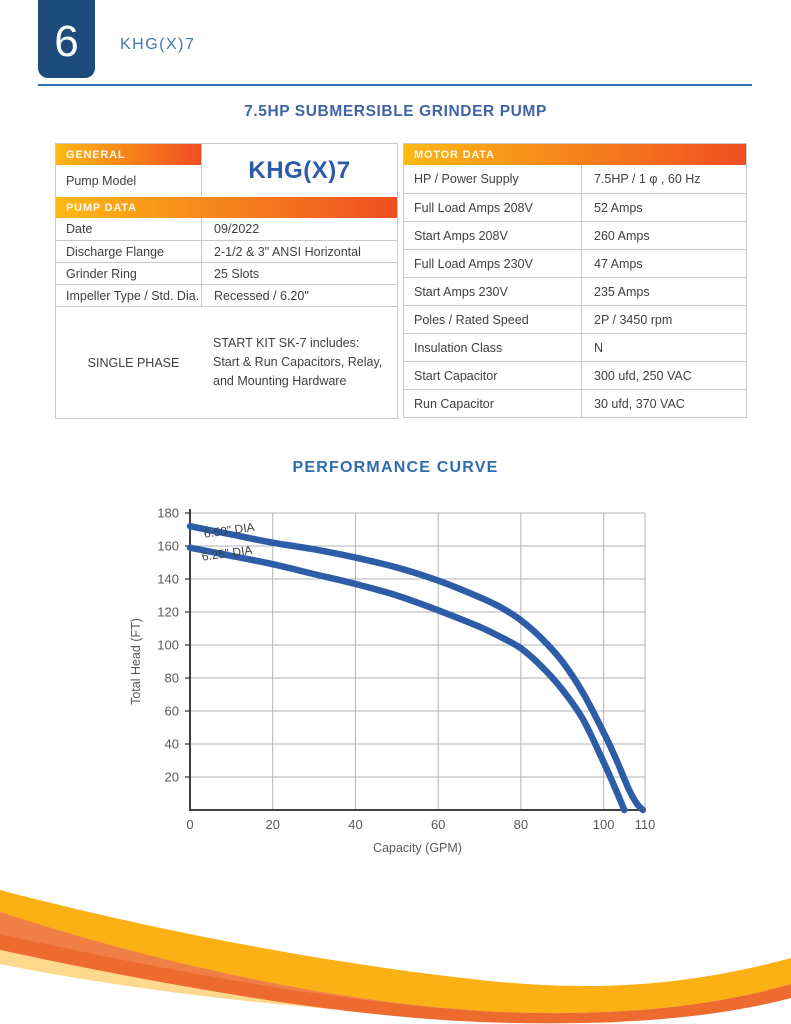  Describe the element at coordinates (168, 513) in the screenshot. I see `y-tick-label: 180` at that location.